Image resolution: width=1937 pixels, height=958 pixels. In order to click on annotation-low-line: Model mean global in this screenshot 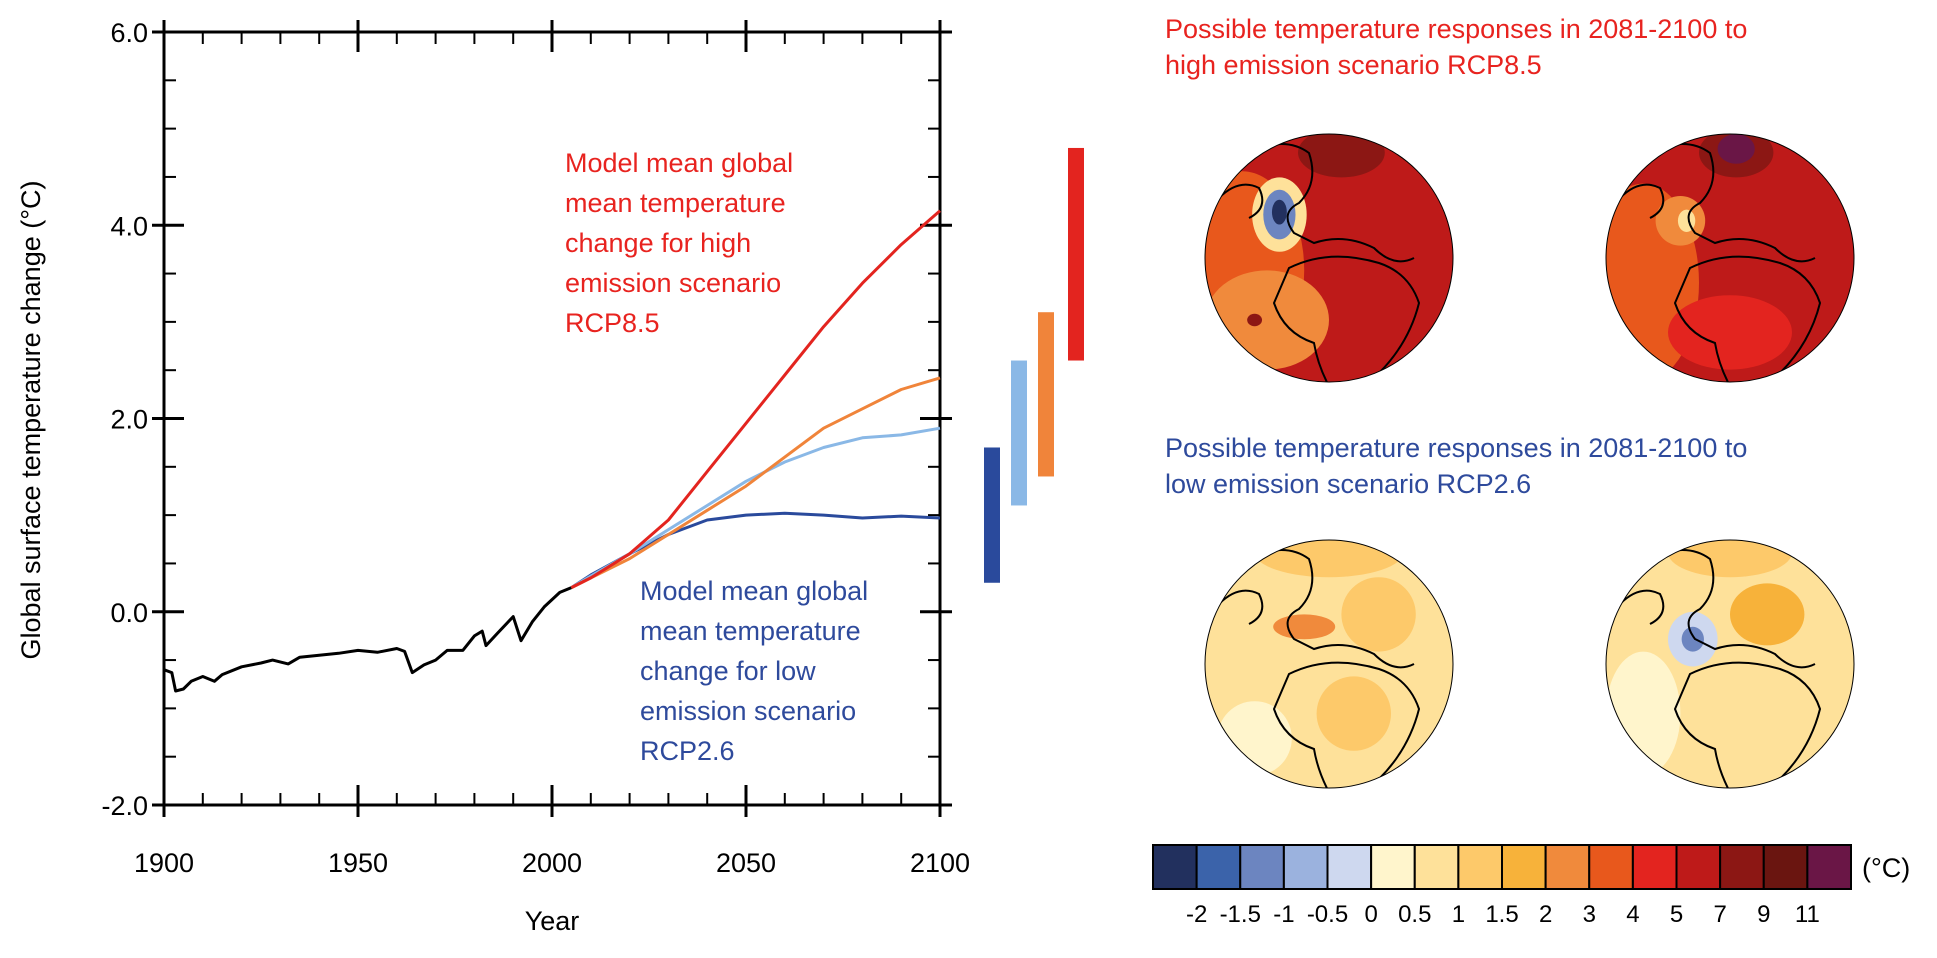, I will do `click(754, 591)`.